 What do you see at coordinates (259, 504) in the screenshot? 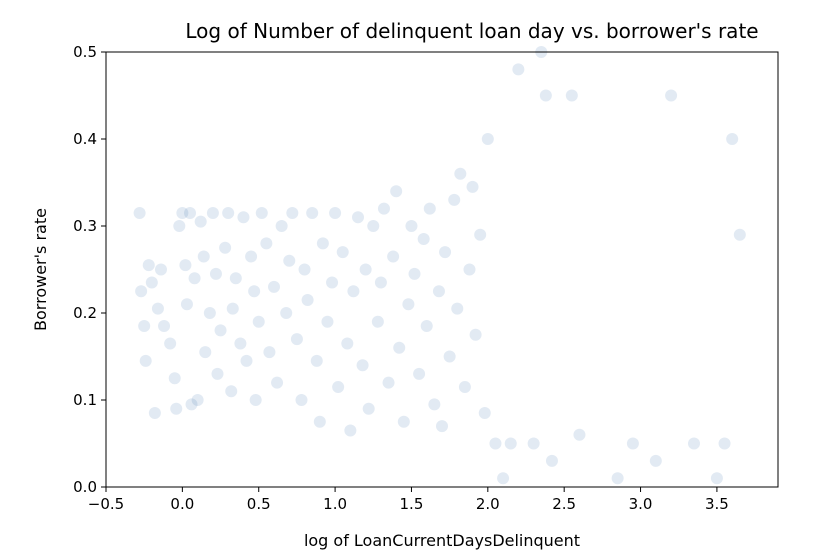
I see `x-tick-label: 0.5` at bounding box center [259, 504].